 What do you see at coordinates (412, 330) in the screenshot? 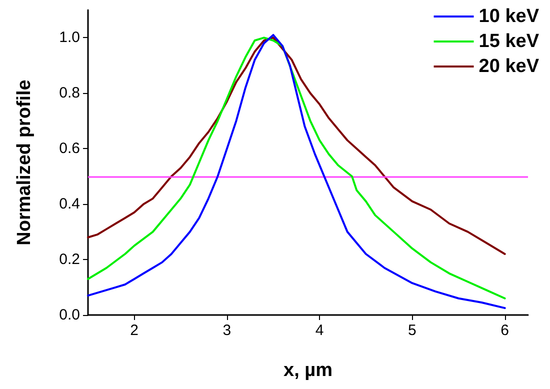
I see `x-tick-label: 5` at bounding box center [412, 330].